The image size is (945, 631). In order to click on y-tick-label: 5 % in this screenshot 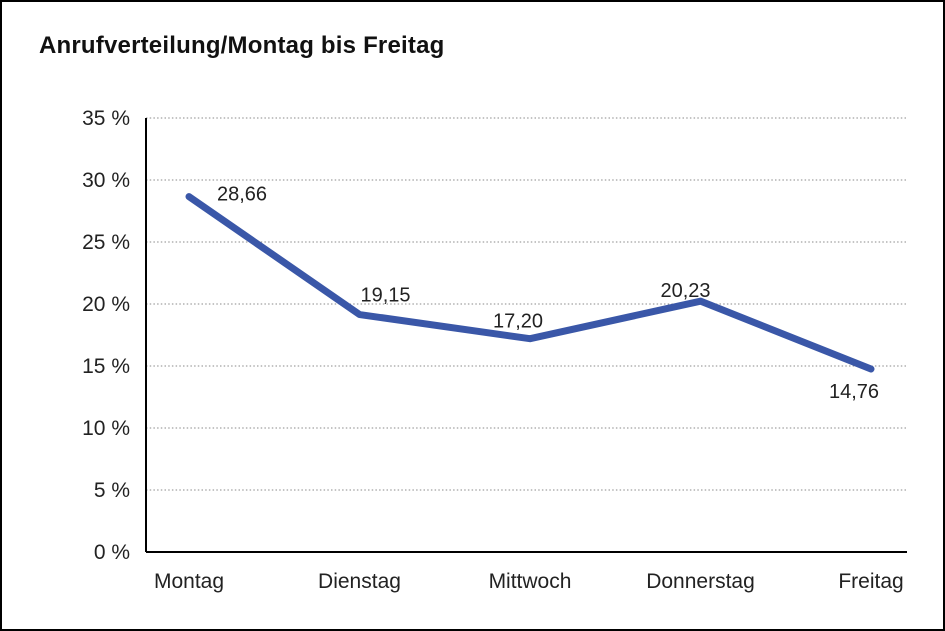, I will do `click(112, 490)`.